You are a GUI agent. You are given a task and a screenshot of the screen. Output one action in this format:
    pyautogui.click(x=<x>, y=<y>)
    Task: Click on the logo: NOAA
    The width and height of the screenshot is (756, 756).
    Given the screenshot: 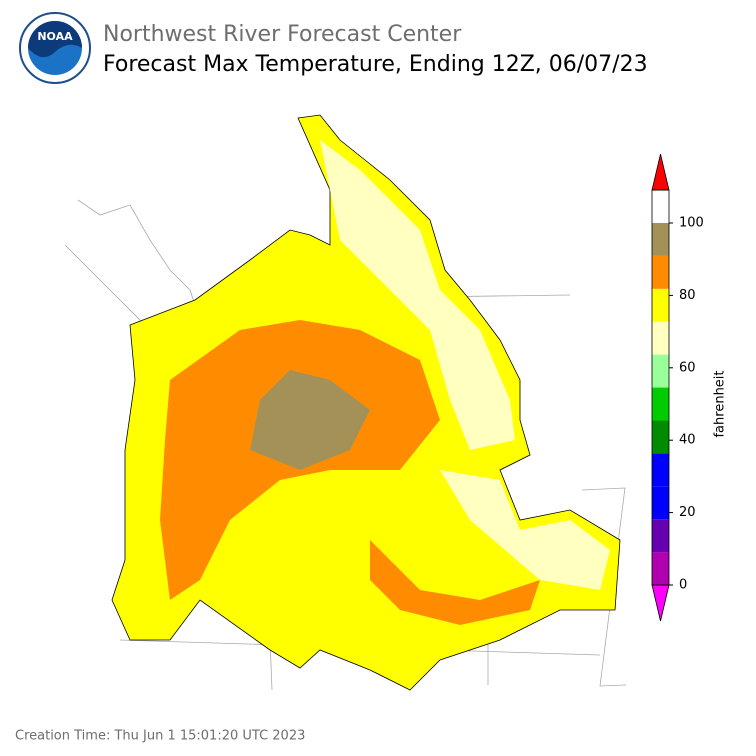 What is the action you would take?
    pyautogui.click(x=55, y=48)
    